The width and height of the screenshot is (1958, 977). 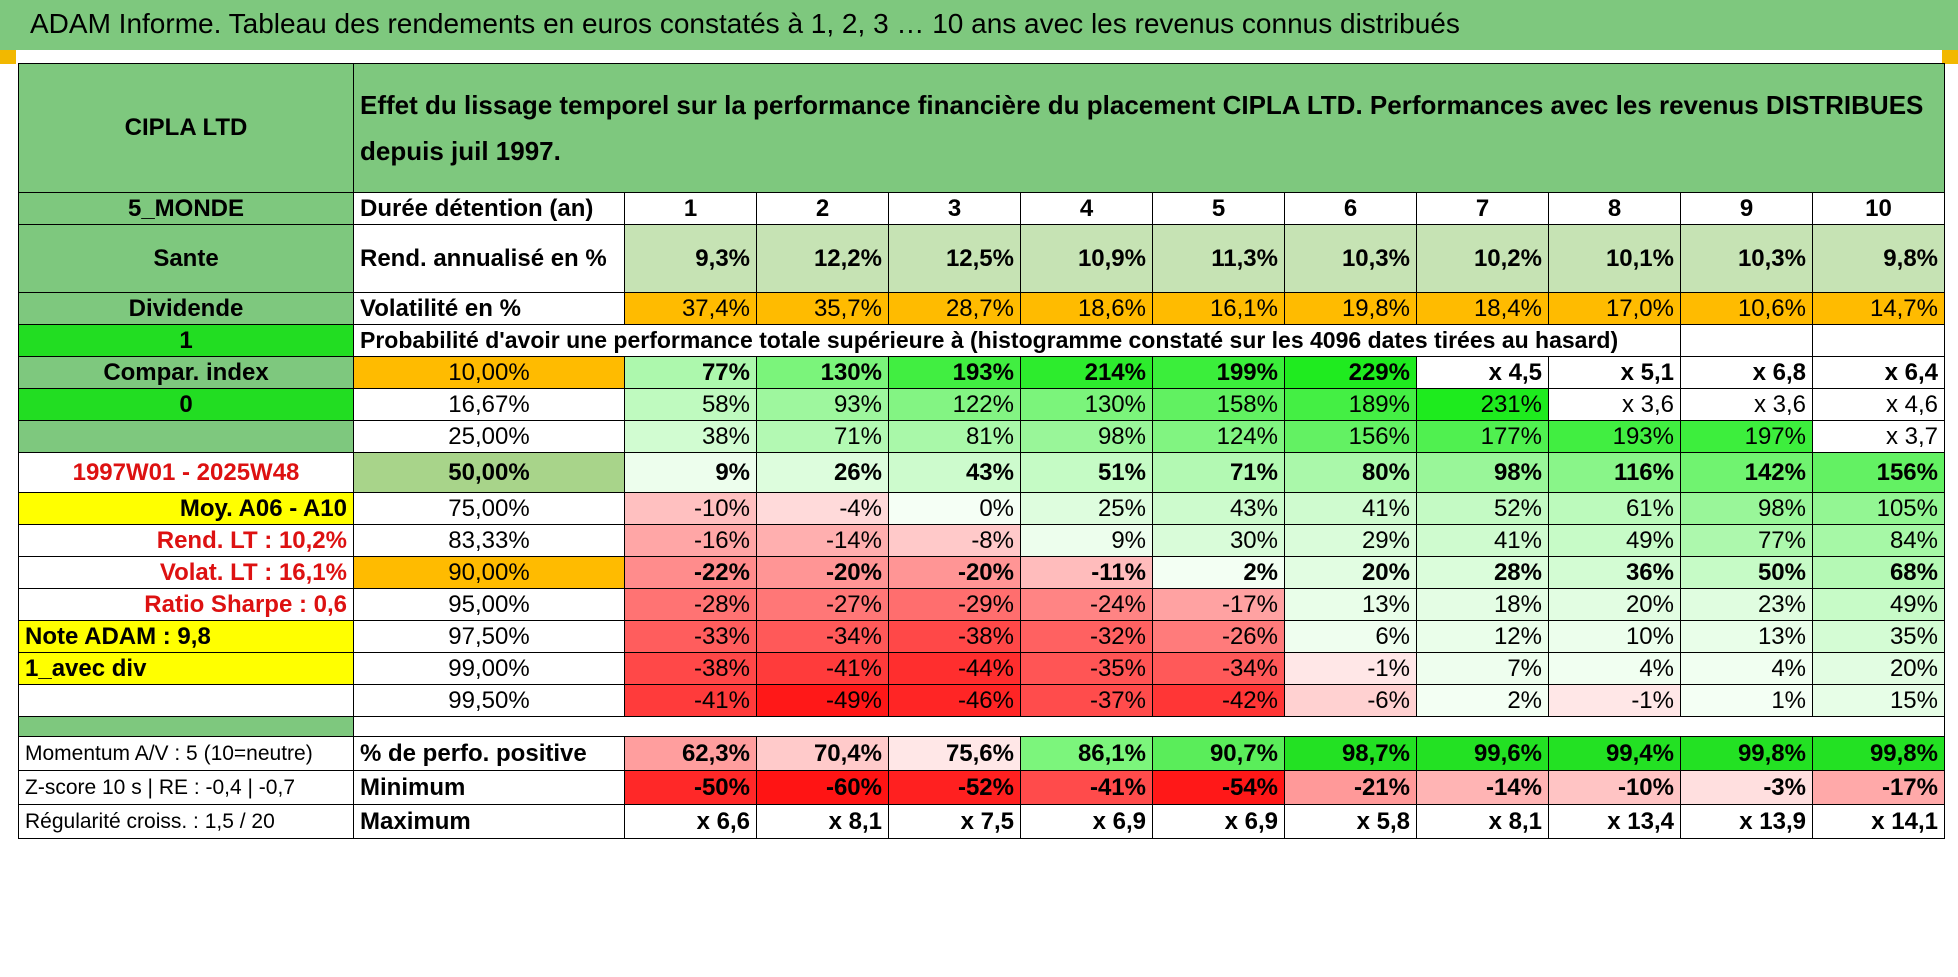 What do you see at coordinates (489, 258) in the screenshot?
I see `rend-label: Rend. annualisé en %` at bounding box center [489, 258].